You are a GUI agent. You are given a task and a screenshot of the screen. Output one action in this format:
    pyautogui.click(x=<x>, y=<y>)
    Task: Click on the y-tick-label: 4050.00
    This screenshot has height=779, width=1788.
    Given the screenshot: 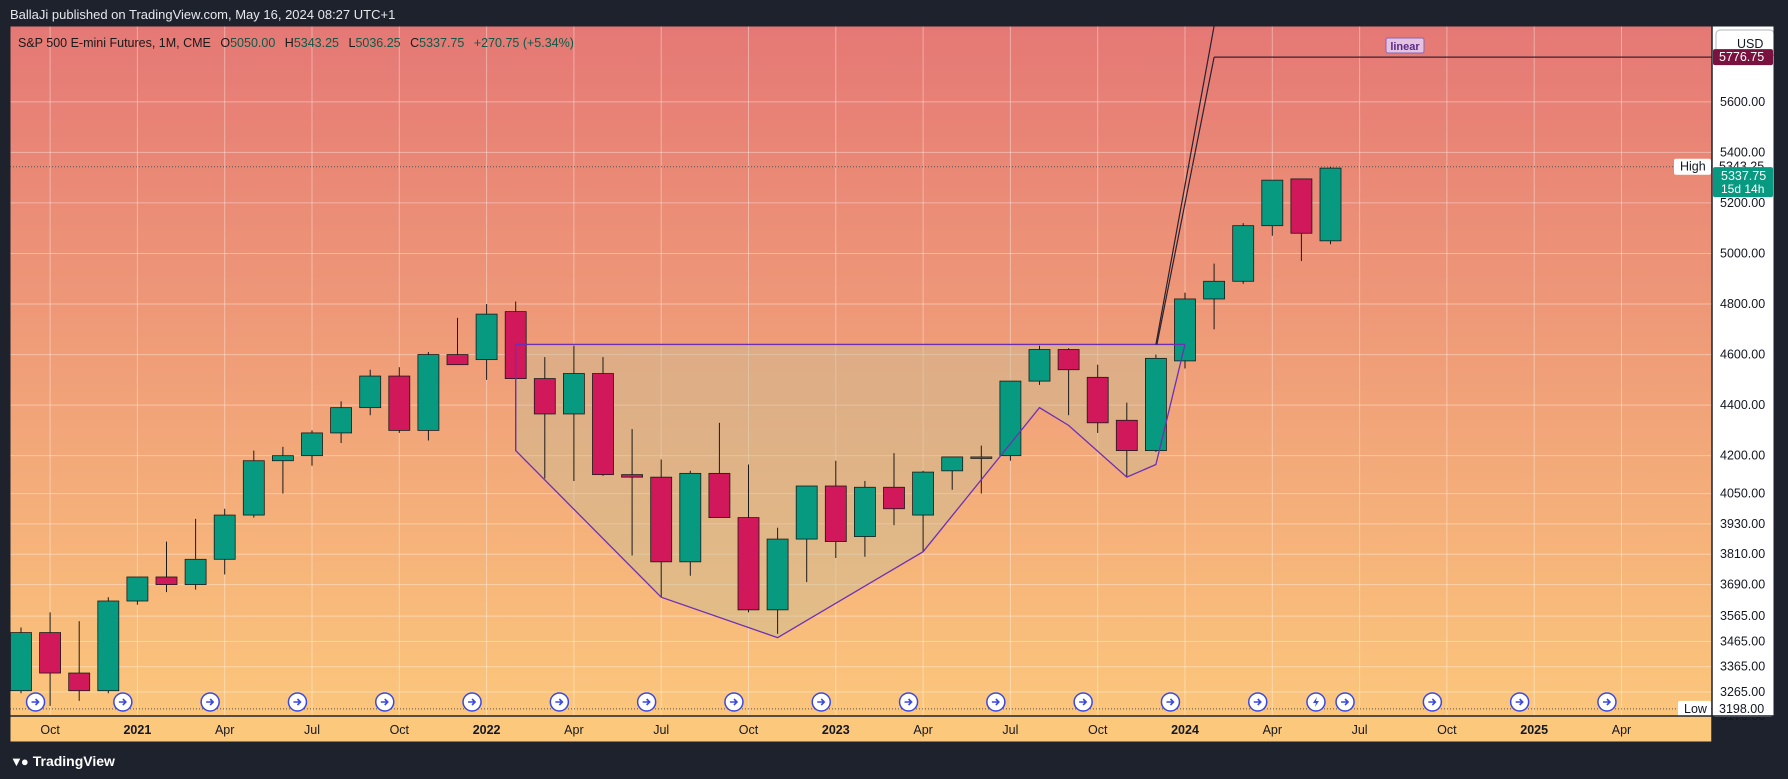 What is the action you would take?
    pyautogui.click(x=1742, y=494)
    